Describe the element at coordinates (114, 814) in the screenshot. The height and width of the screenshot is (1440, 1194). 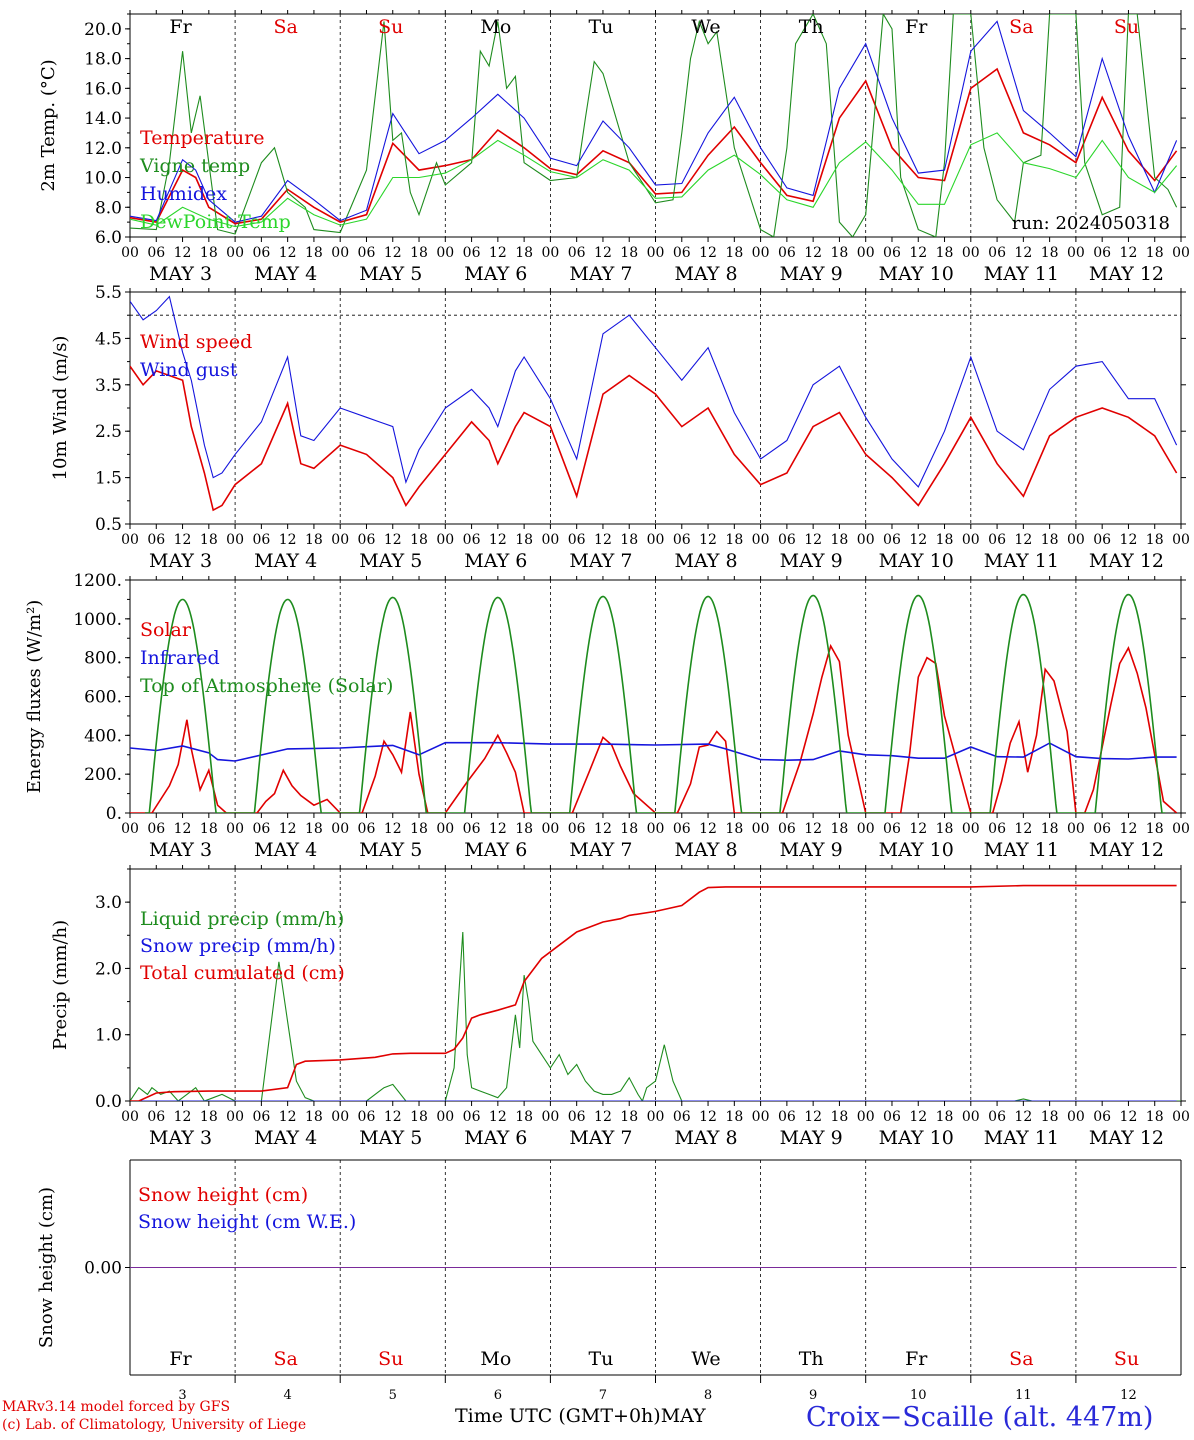
I see `y-tick-label: 0.` at that location.